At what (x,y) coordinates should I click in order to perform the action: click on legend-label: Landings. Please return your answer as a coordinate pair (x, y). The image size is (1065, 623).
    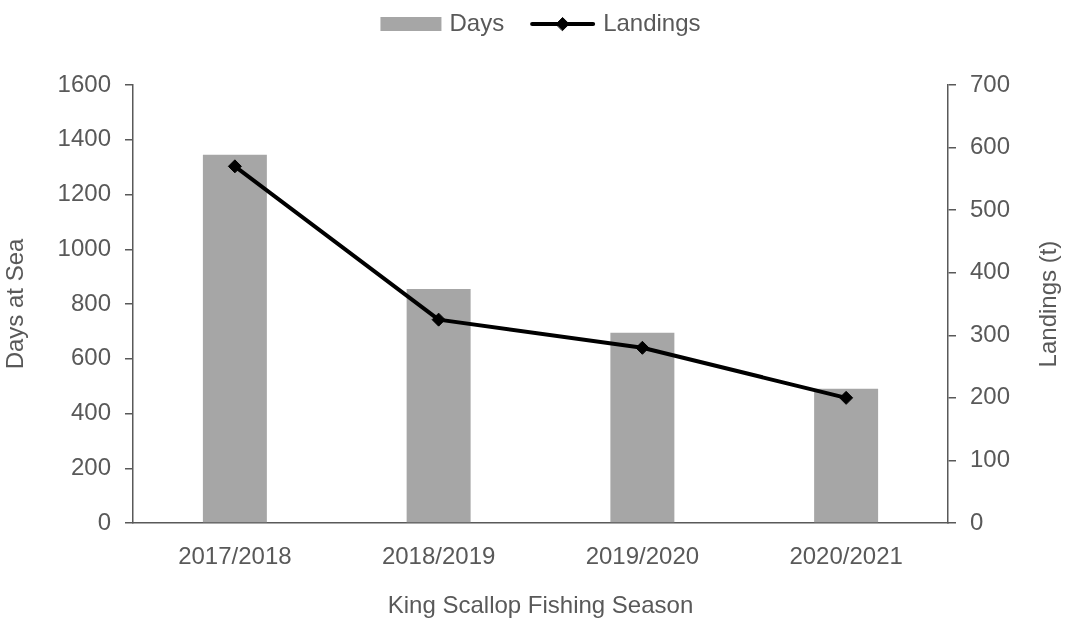
    Looking at the image, I should click on (652, 22).